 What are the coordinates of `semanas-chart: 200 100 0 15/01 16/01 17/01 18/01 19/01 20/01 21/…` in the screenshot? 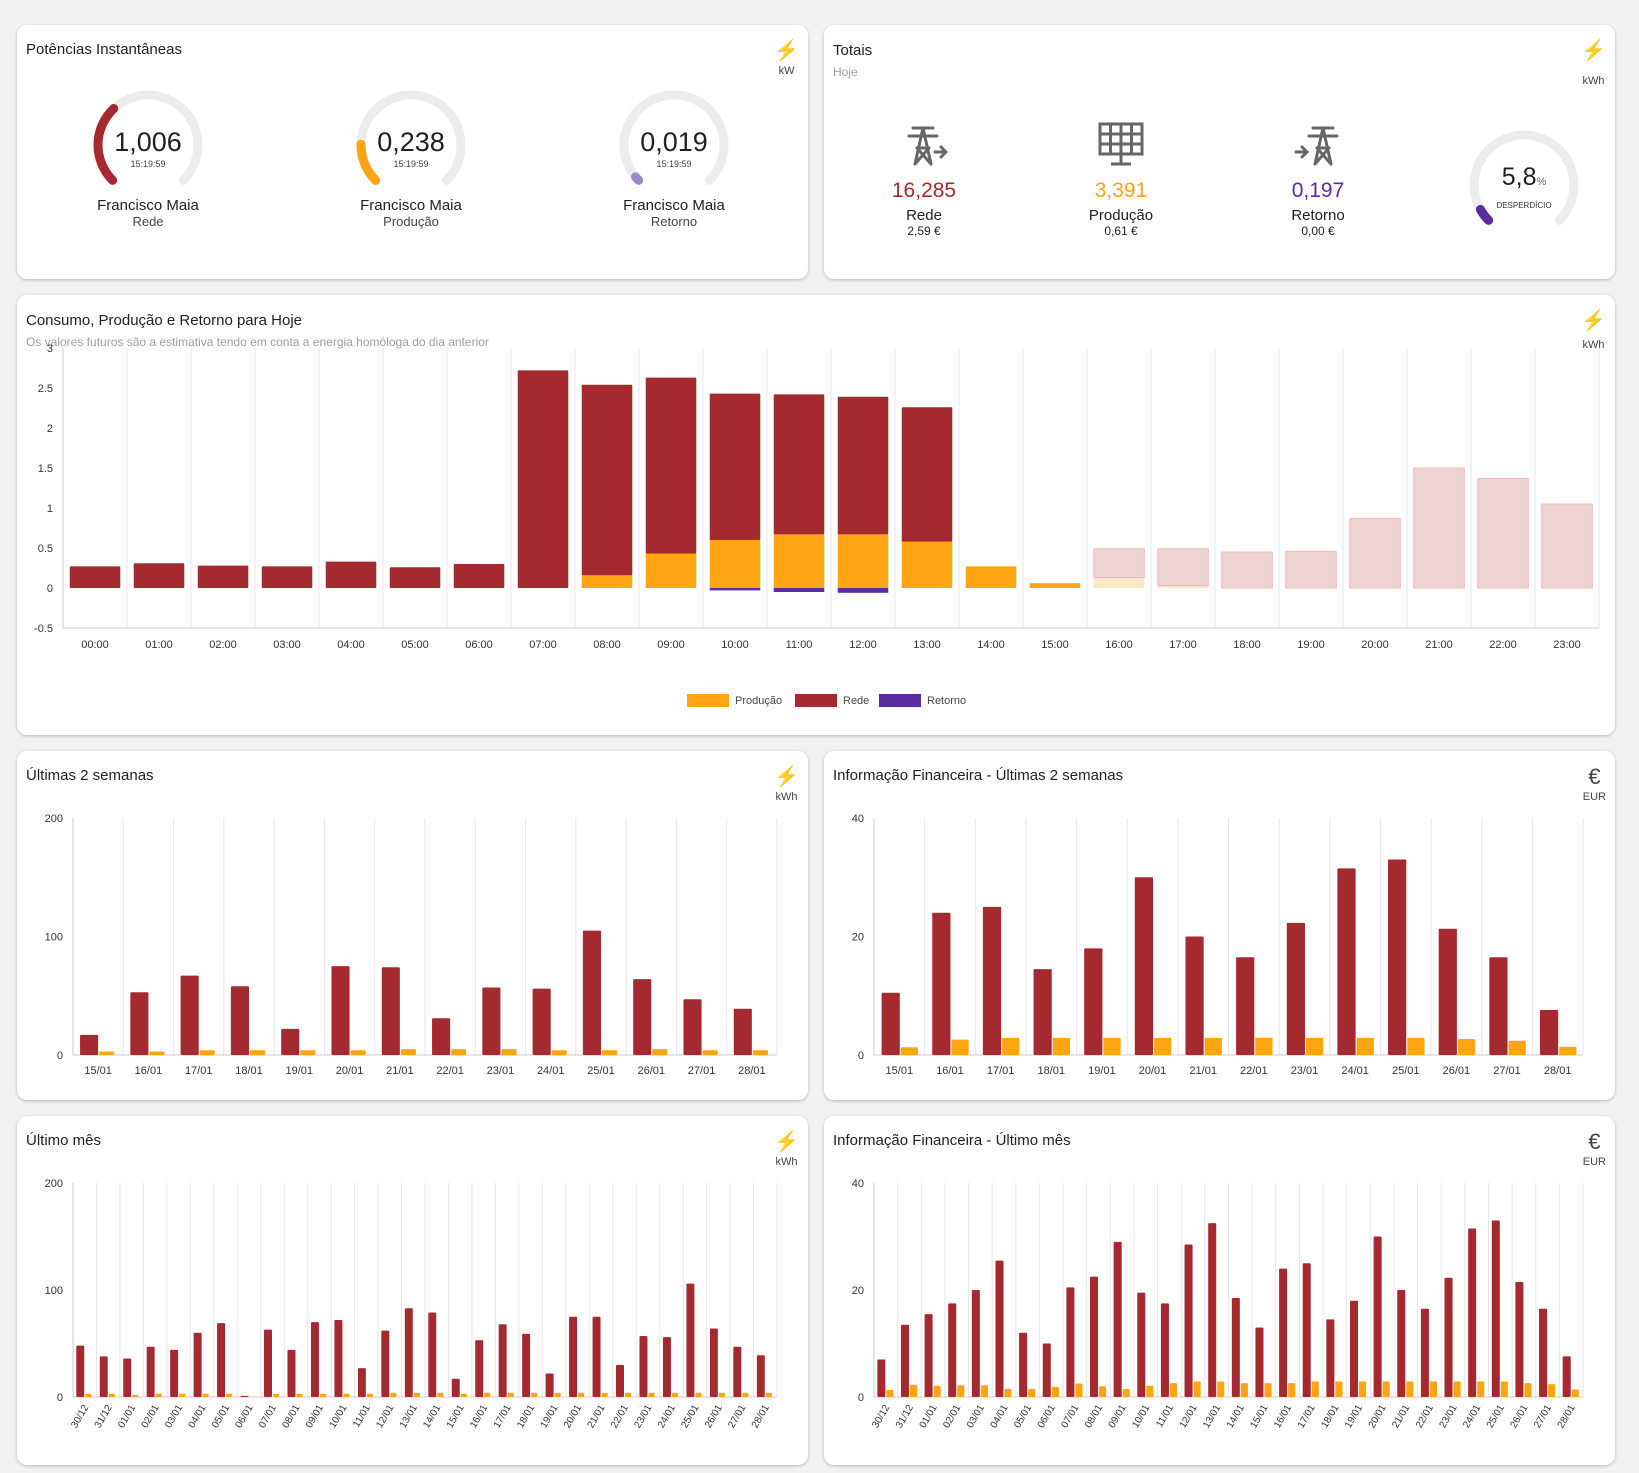 It's located at (411, 945).